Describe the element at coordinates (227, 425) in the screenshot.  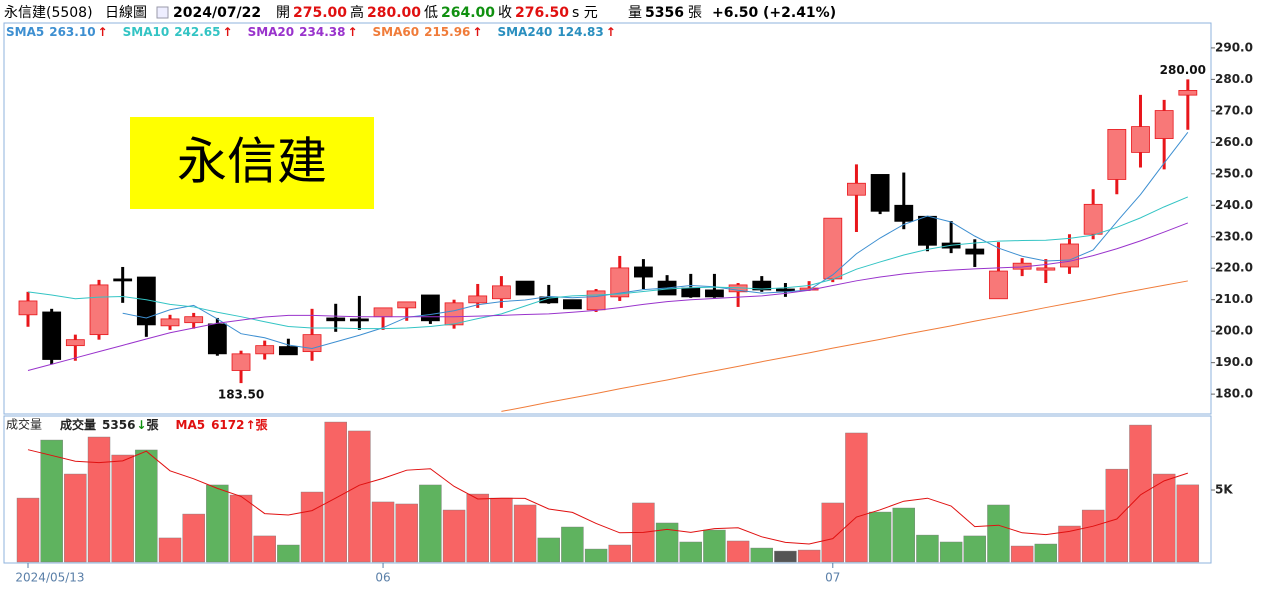
I see `legend-value: 6172` at that location.